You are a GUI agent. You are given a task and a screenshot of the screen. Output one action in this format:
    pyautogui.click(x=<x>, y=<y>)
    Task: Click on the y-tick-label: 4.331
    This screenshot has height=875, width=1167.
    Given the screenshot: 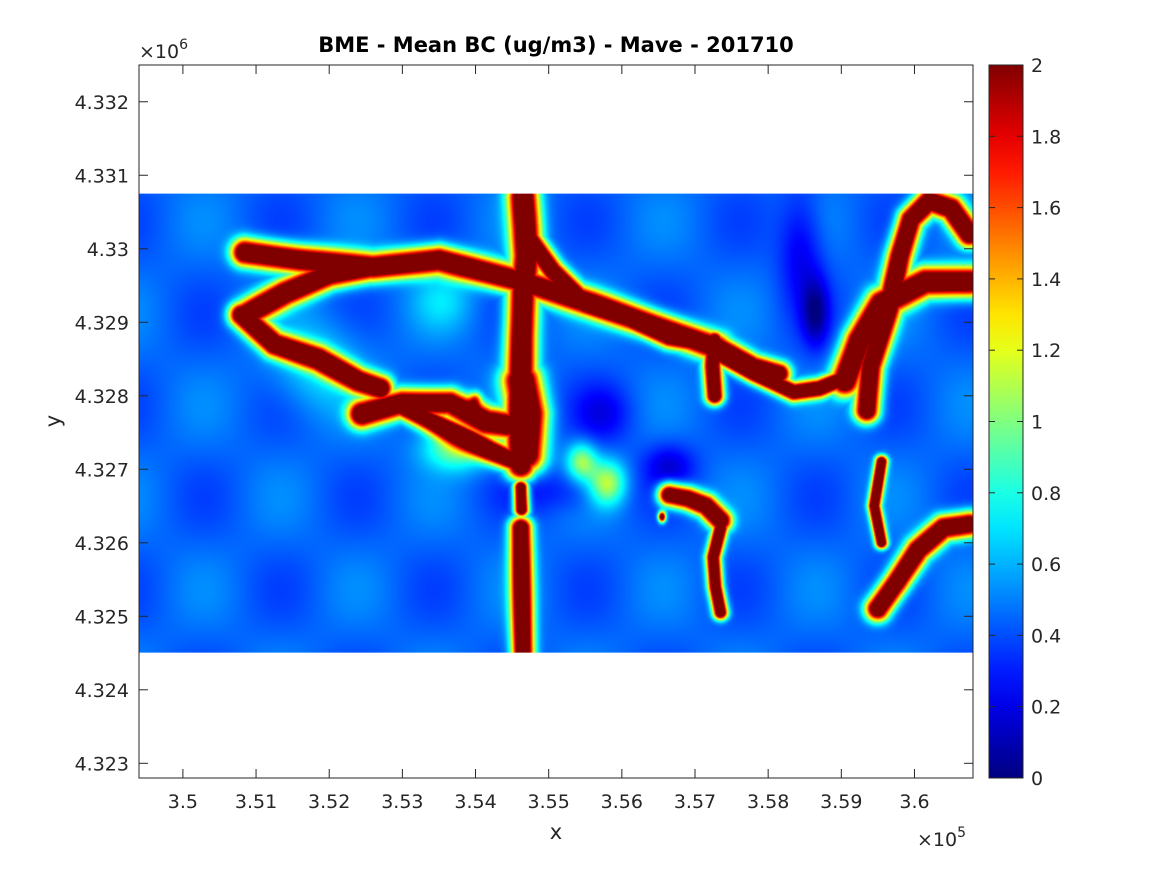 What is the action you would take?
    pyautogui.click(x=102, y=176)
    